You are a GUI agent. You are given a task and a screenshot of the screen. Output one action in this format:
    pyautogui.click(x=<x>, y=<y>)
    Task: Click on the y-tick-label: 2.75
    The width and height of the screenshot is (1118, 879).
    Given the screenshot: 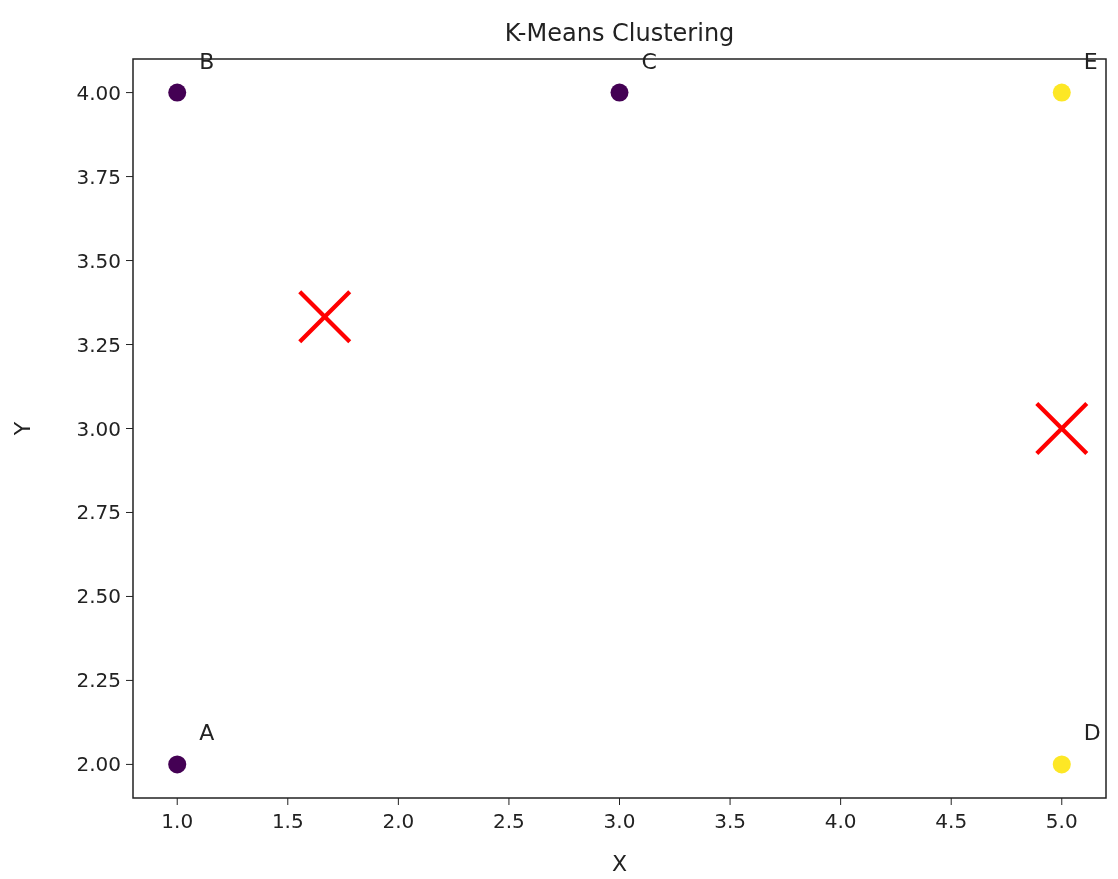 What is the action you would take?
    pyautogui.click(x=98, y=512)
    